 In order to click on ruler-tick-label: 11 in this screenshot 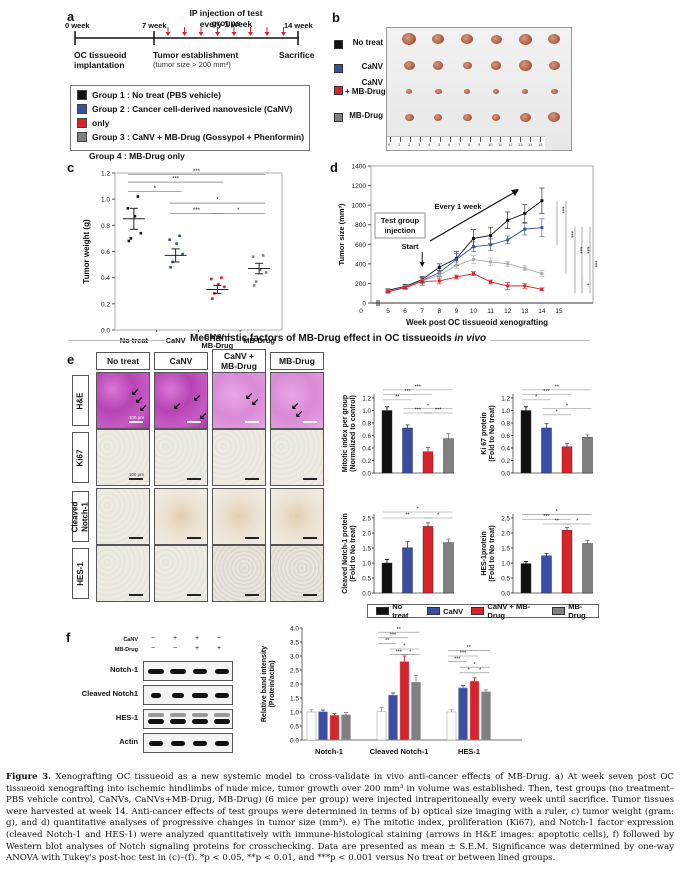, I will do `click(500, 144)`.